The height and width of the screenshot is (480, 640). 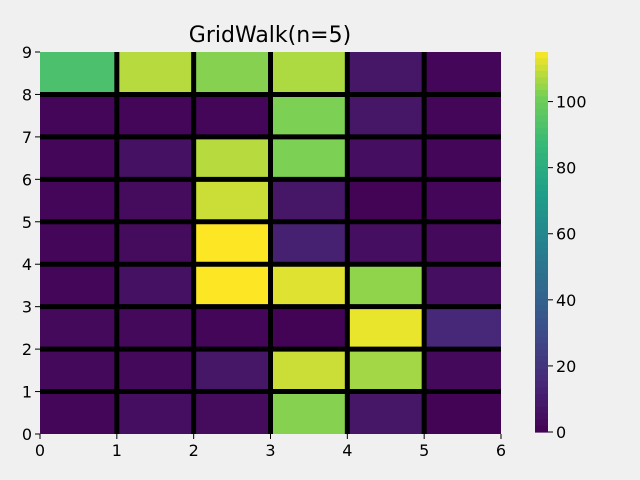 I want to click on y-tick-label: 6, so click(x=27, y=179).